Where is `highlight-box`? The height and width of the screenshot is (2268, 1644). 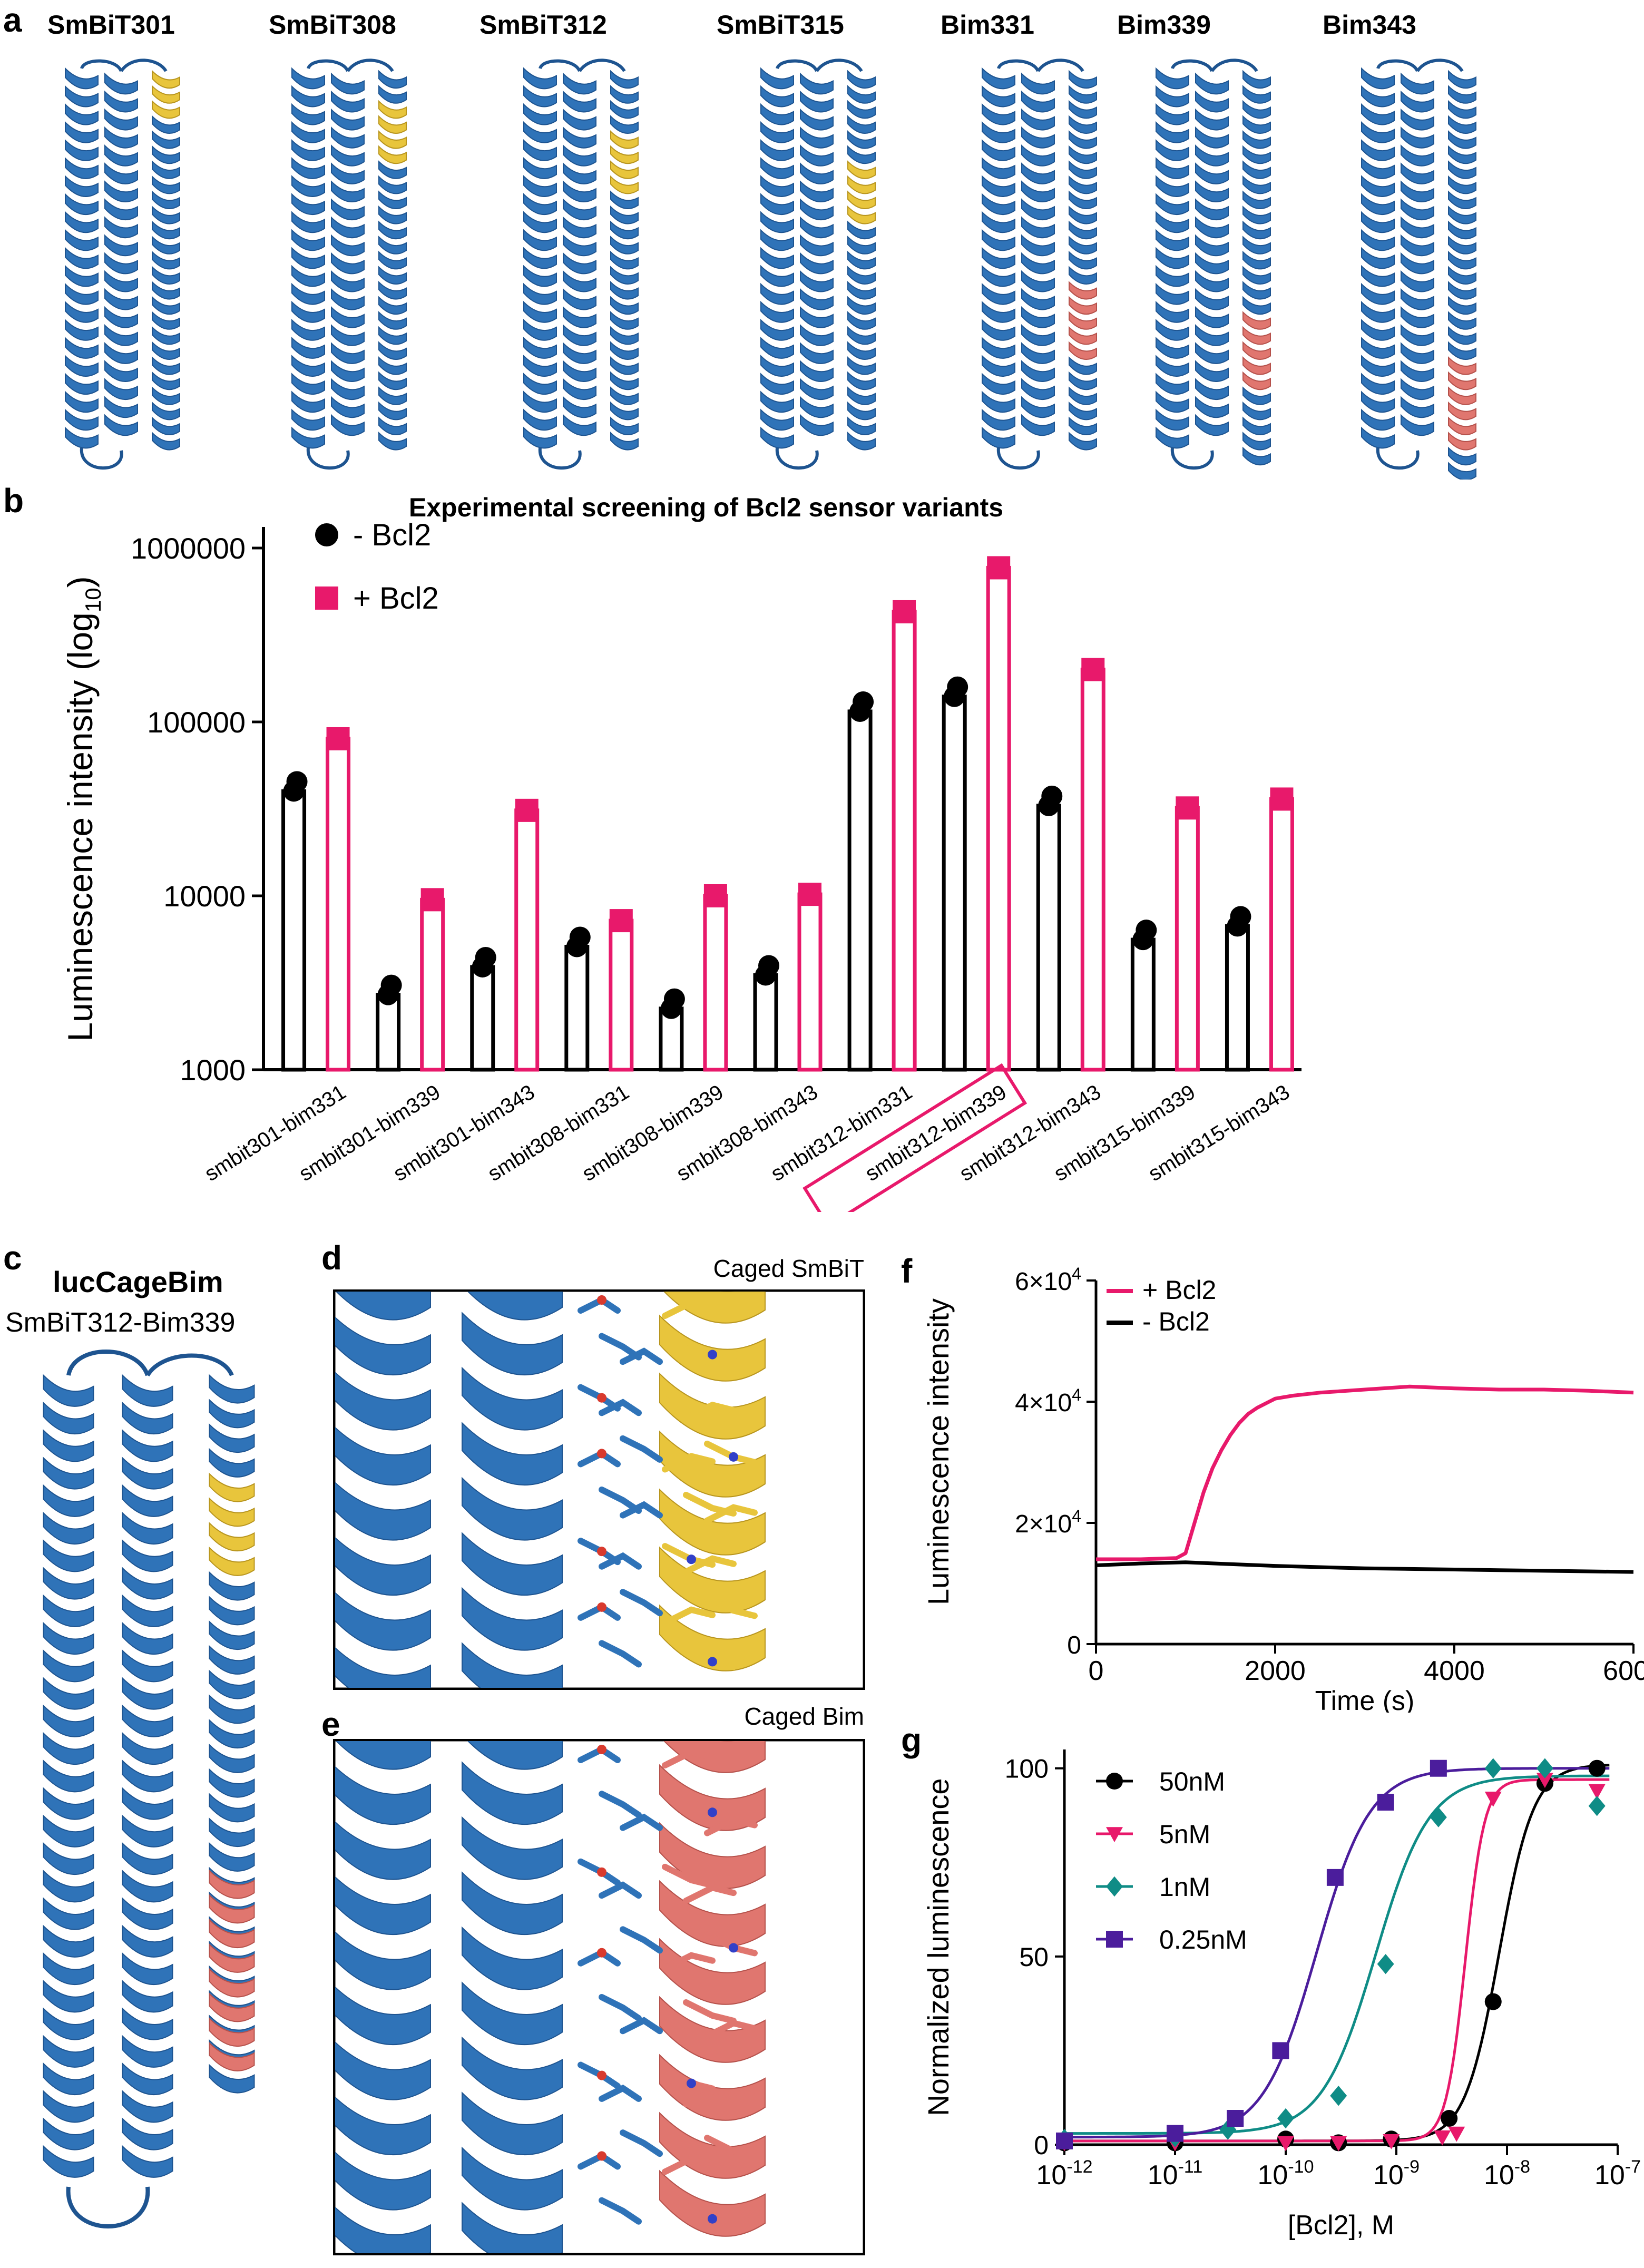 highlight-box is located at coordinates (915, 1137).